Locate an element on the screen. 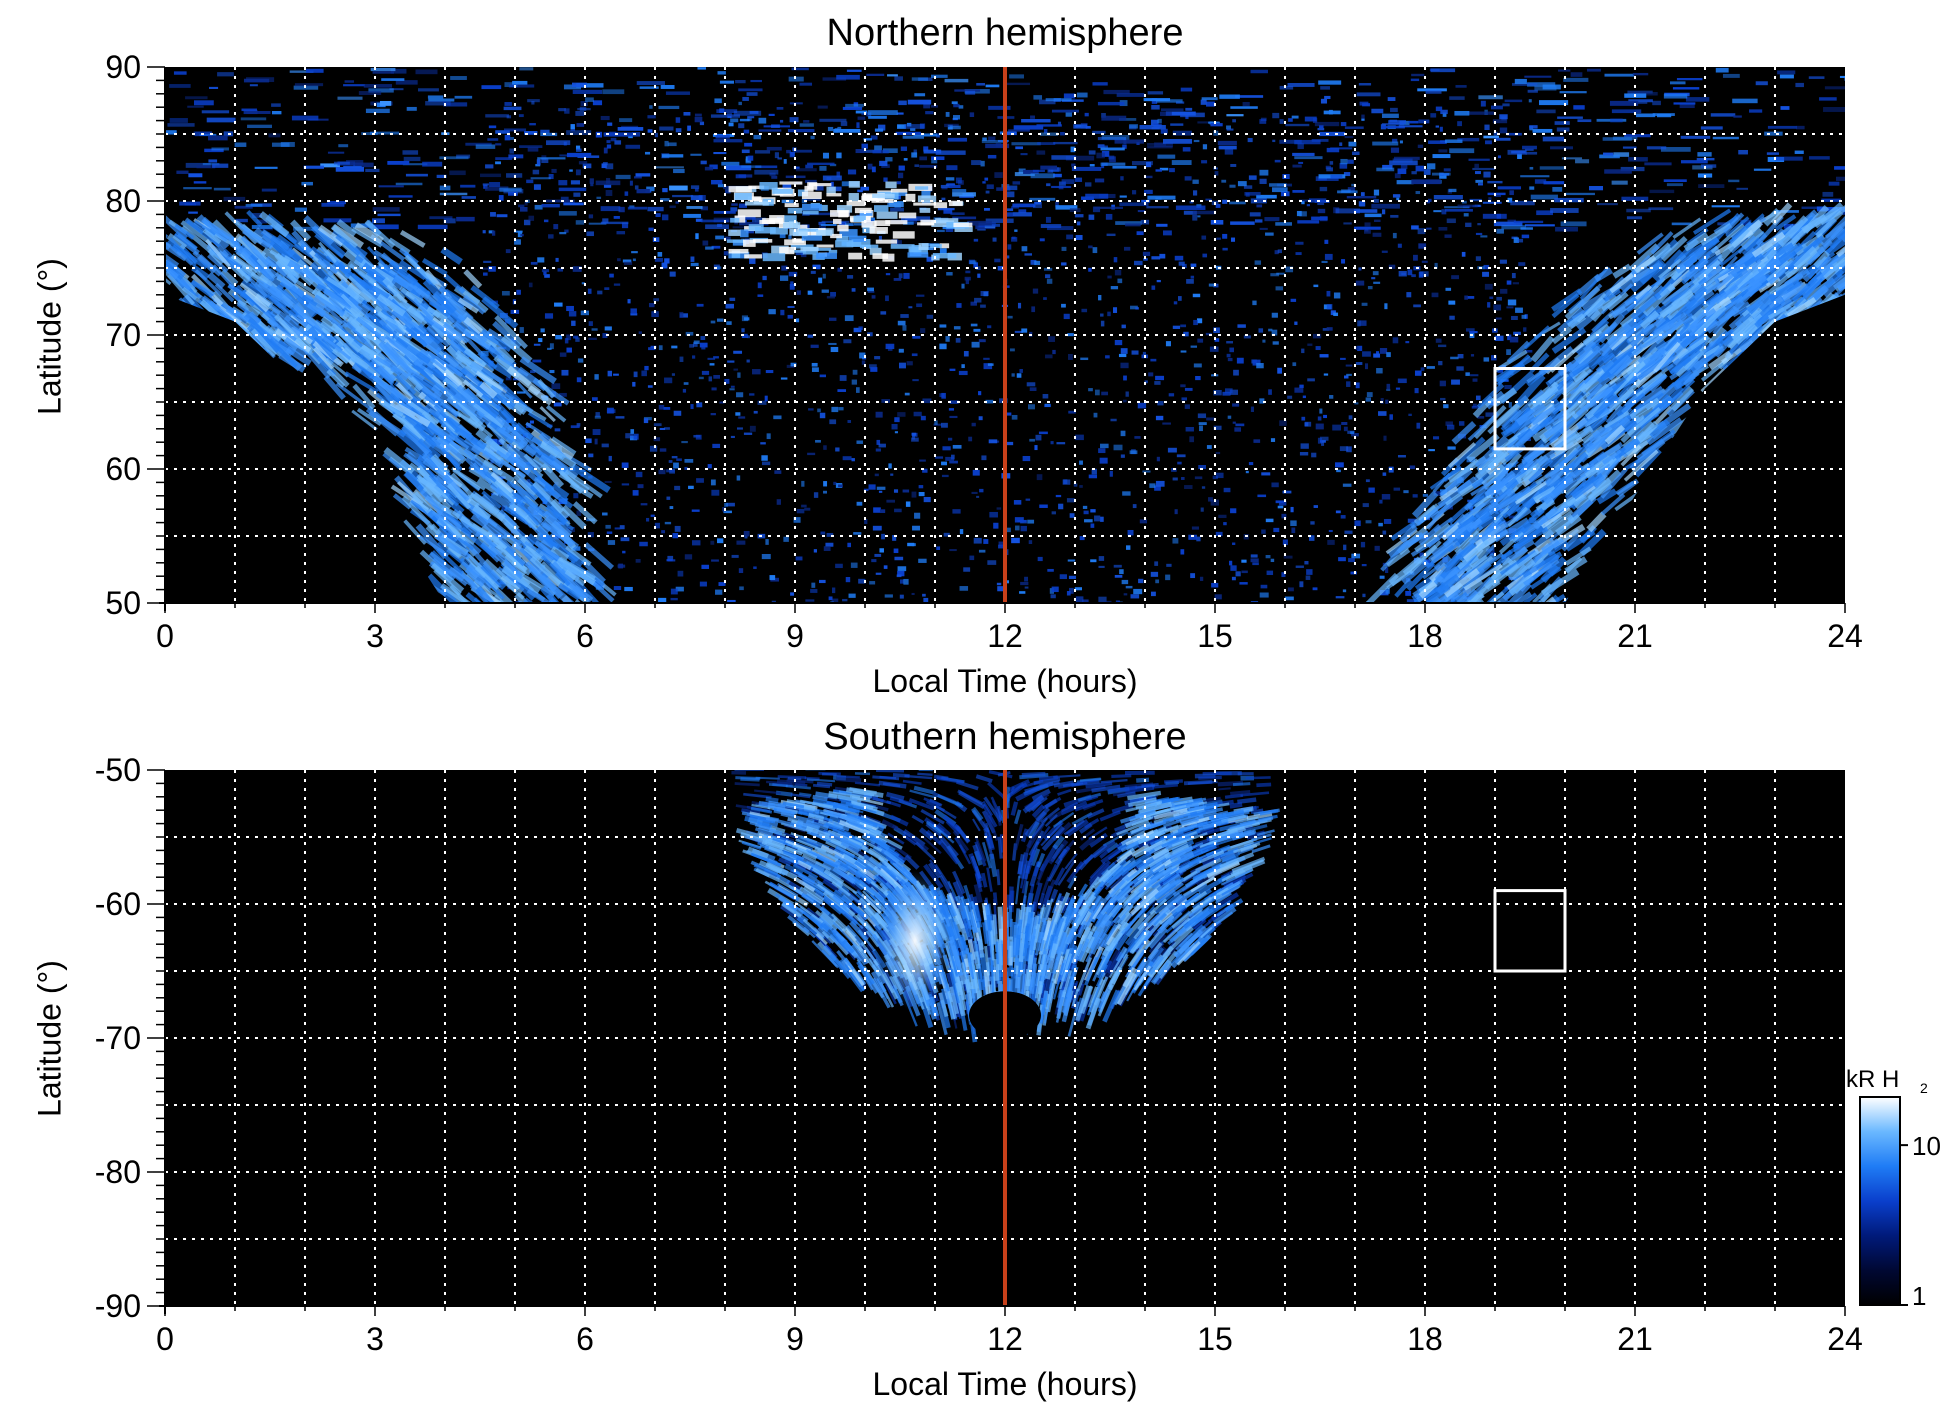 This screenshot has width=1950, height=1423. colorbar-tick-label: 1 is located at coordinates (1919, 1296).